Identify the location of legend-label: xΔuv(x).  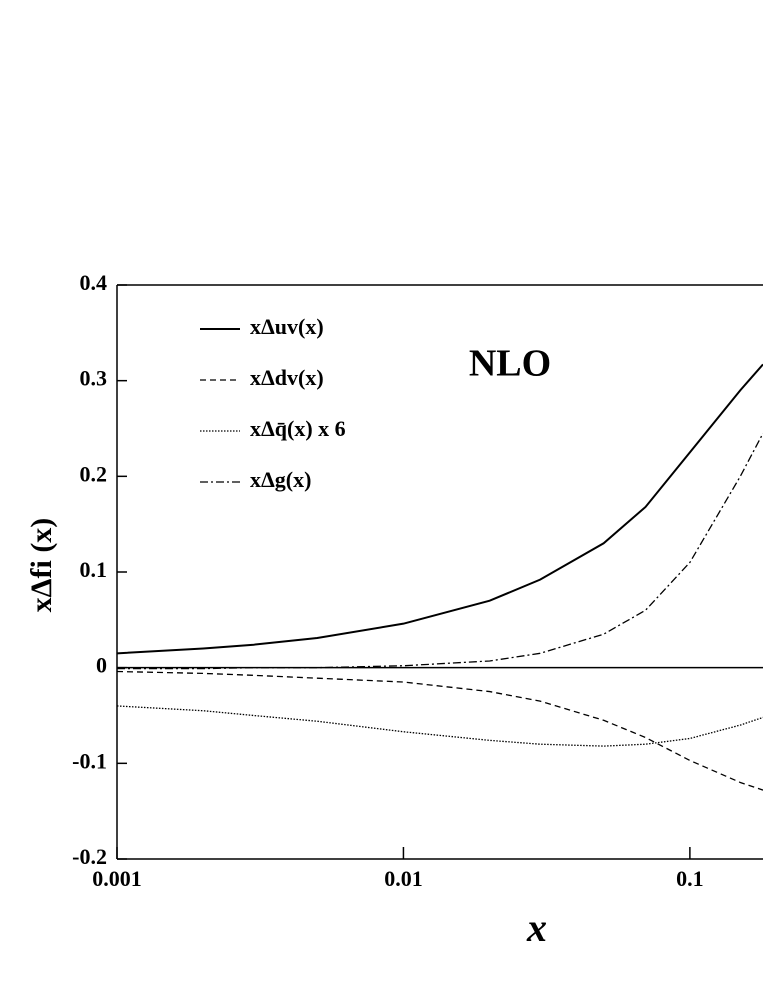
(287, 326).